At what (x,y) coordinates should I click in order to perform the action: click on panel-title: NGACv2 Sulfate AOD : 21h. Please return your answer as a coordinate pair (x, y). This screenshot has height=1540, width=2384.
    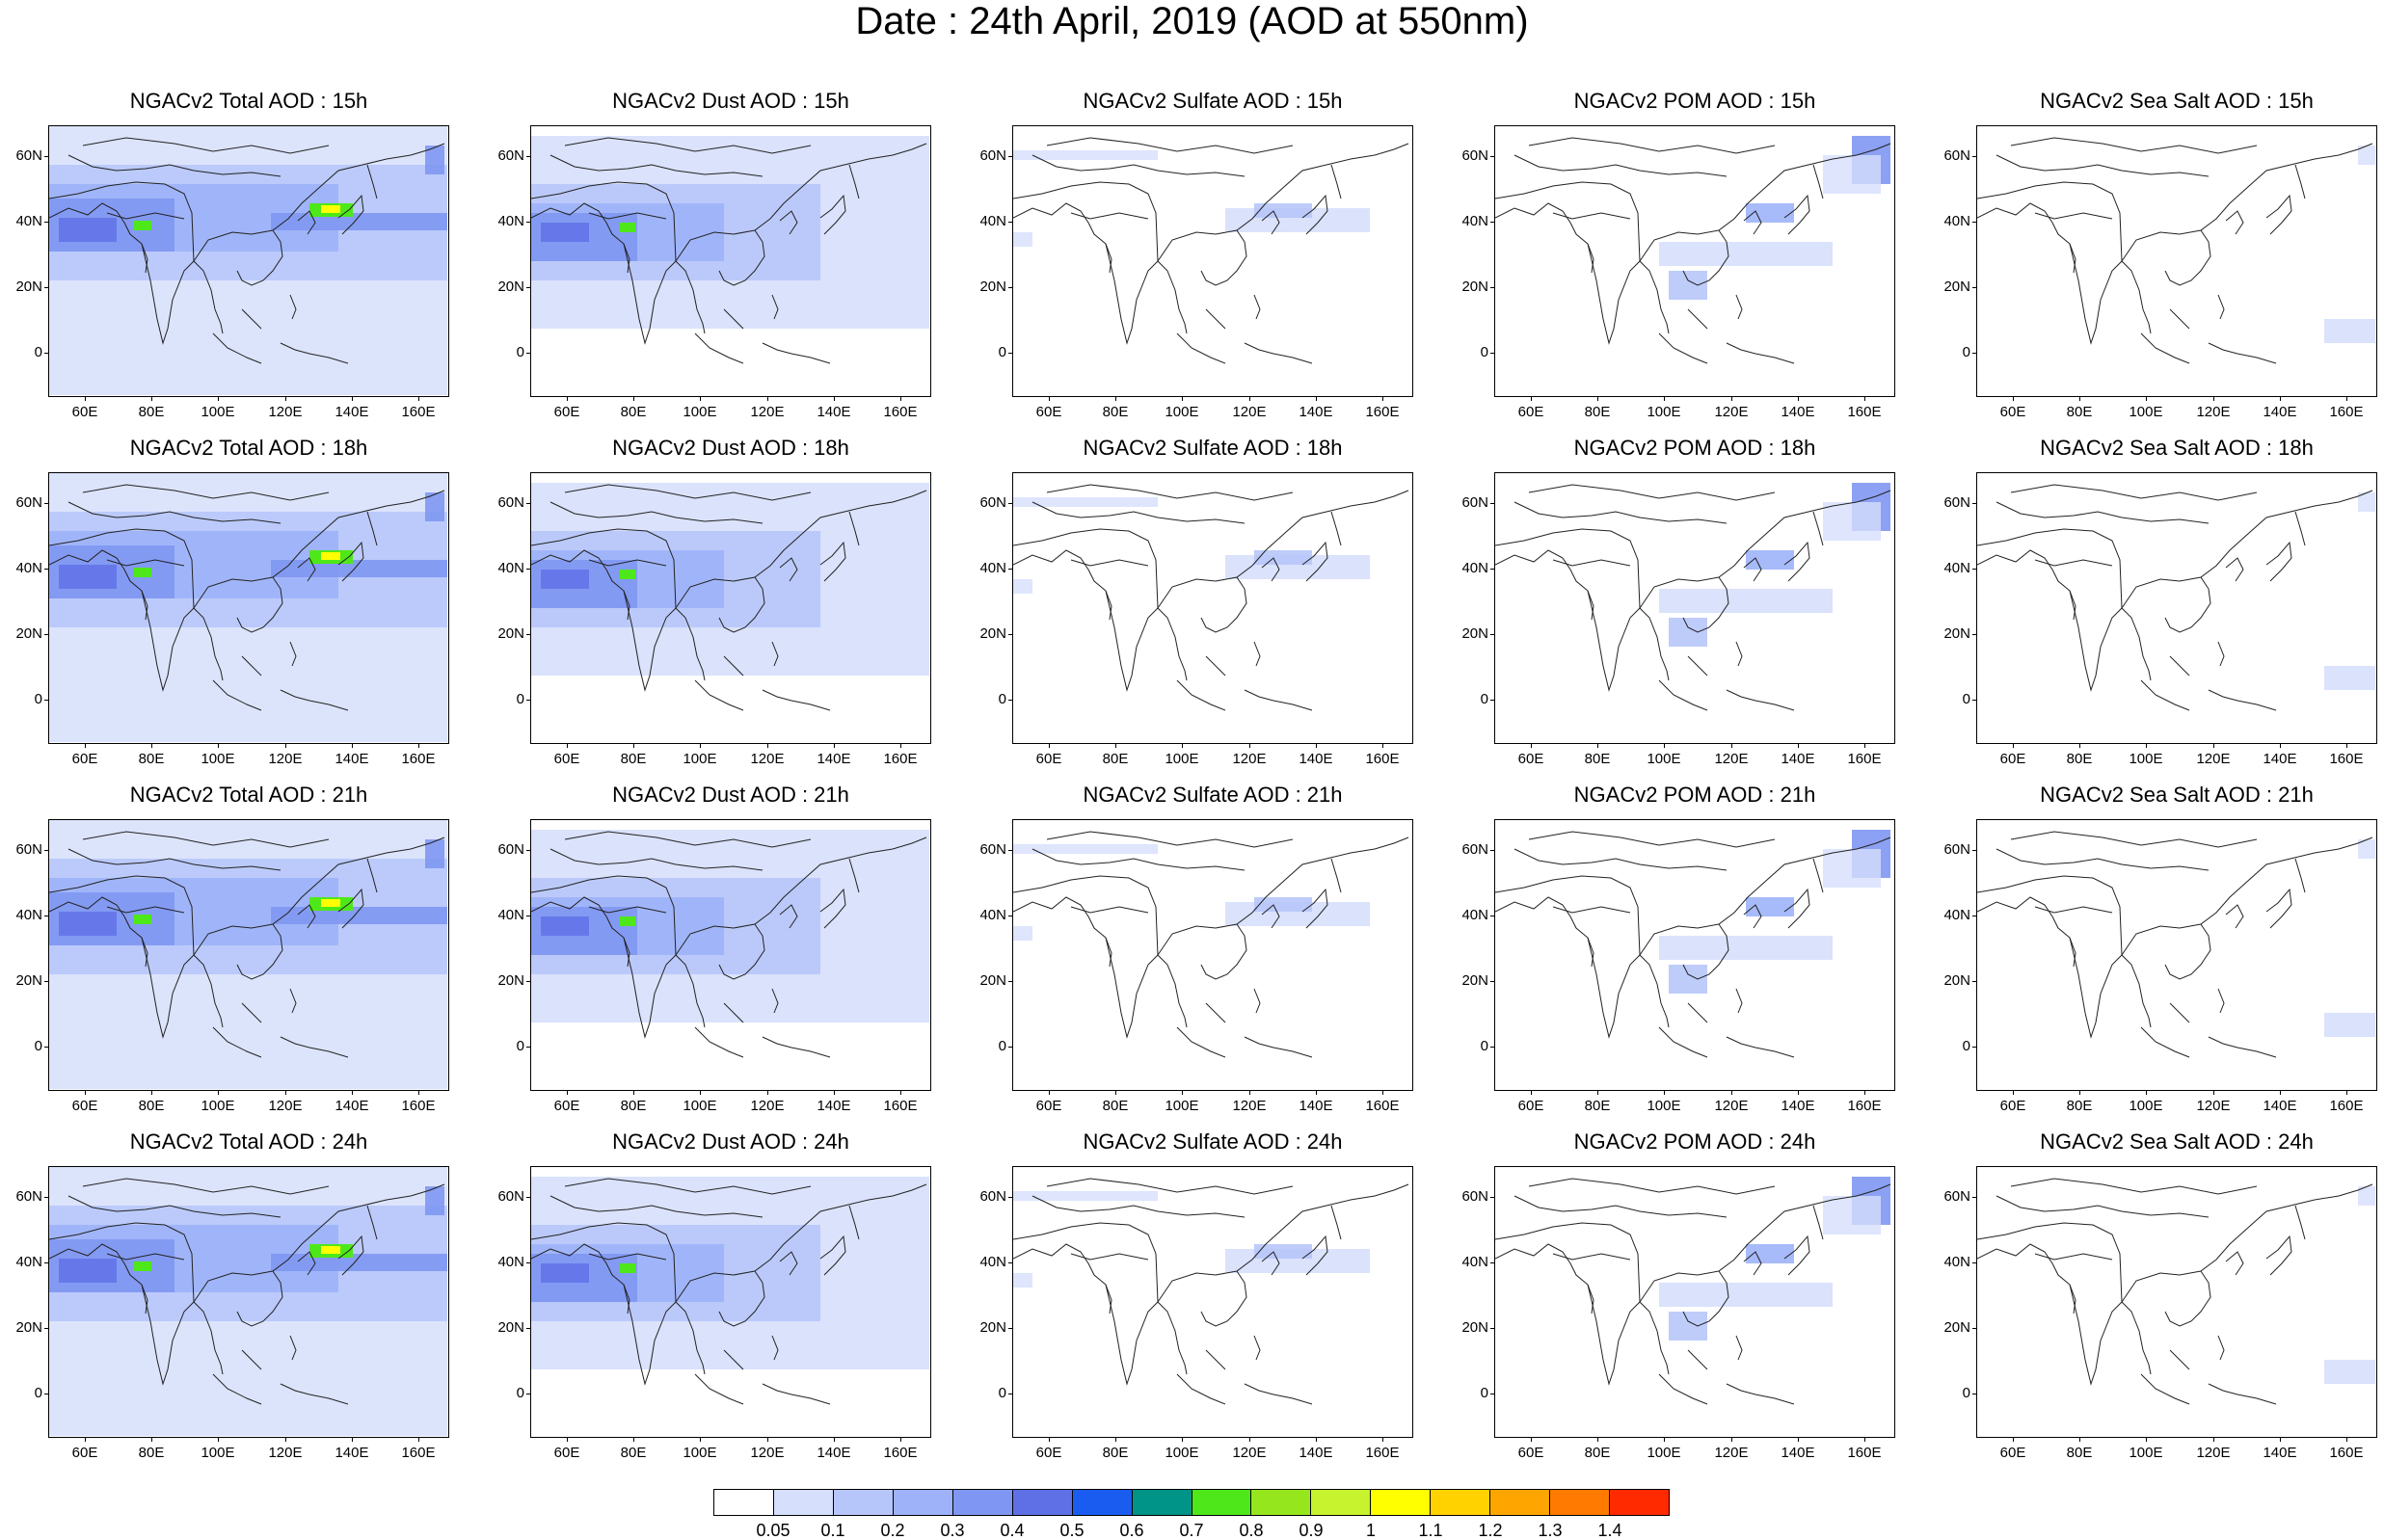
    Looking at the image, I should click on (1213, 795).